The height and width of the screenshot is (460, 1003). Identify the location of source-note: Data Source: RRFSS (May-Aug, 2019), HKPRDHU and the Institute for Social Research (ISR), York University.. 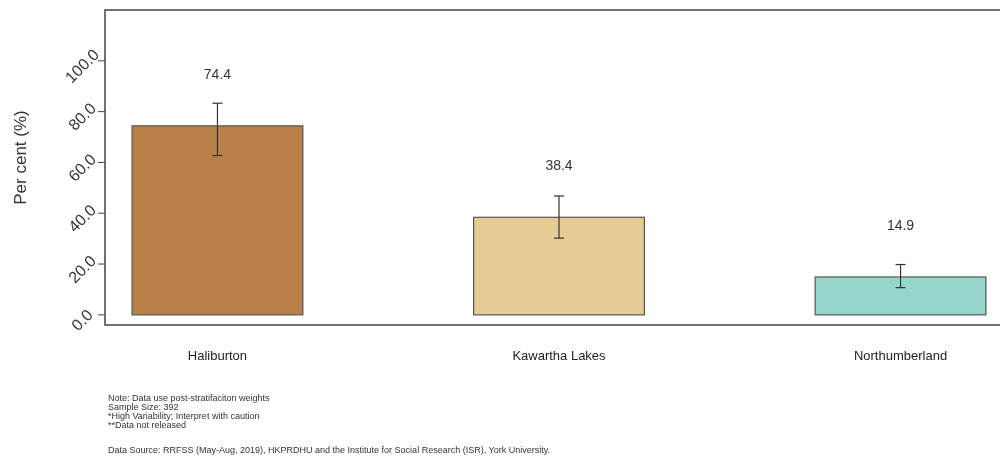
(329, 450).